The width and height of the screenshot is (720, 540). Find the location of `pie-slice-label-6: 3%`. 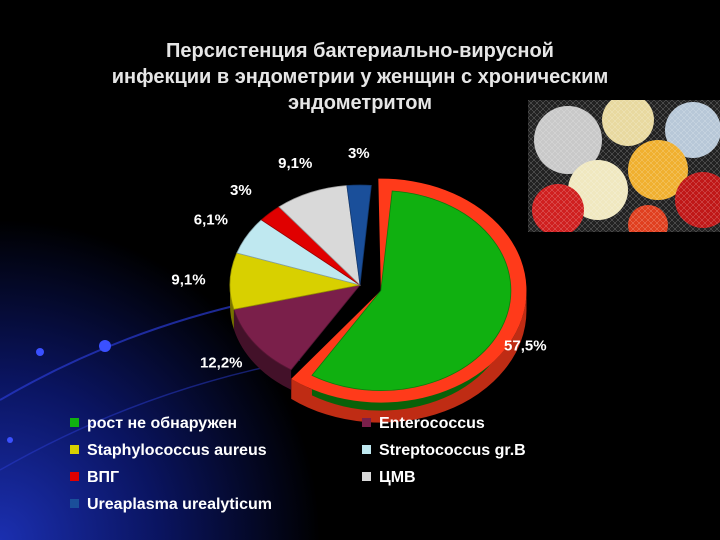

pie-slice-label-6: 3% is located at coordinates (359, 153).